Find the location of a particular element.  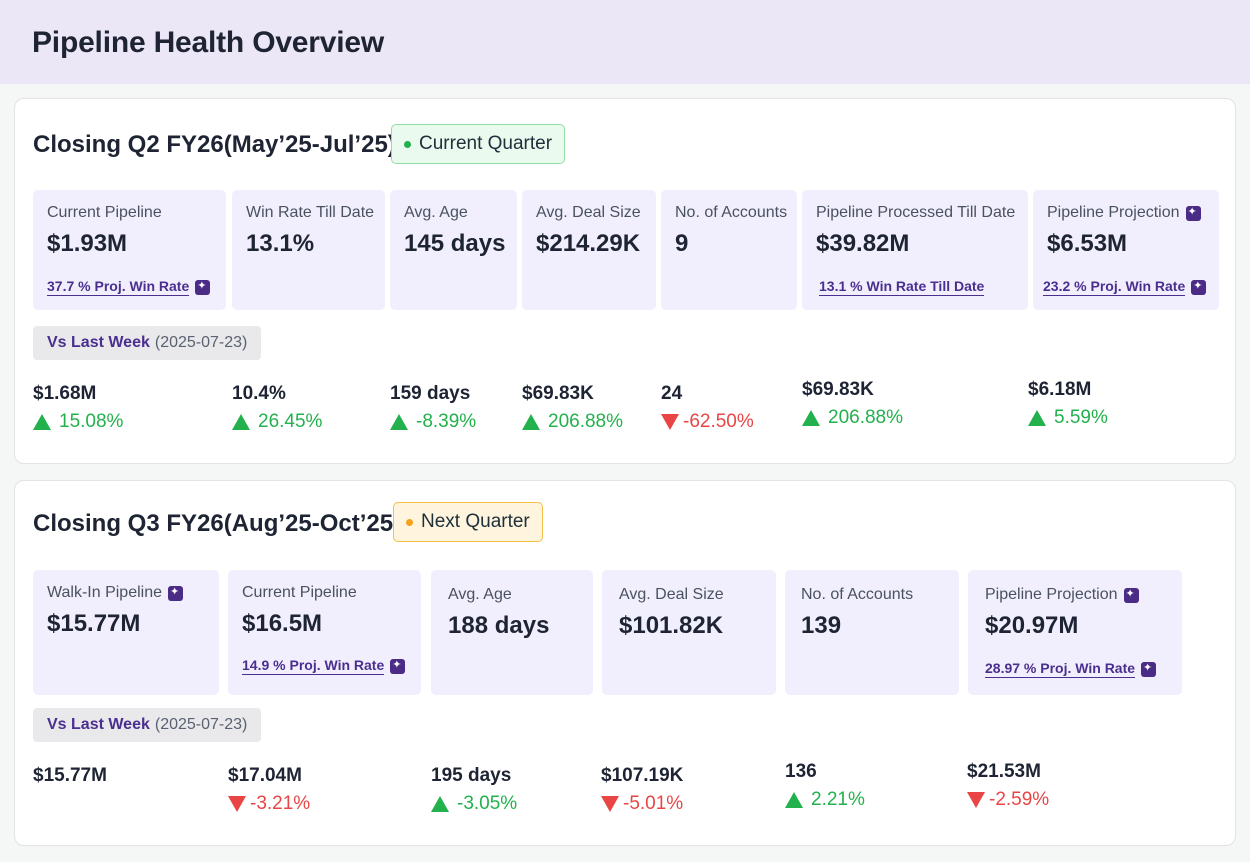

q2-card-avg-age: Avg. Age 145 days is located at coordinates (453, 250).